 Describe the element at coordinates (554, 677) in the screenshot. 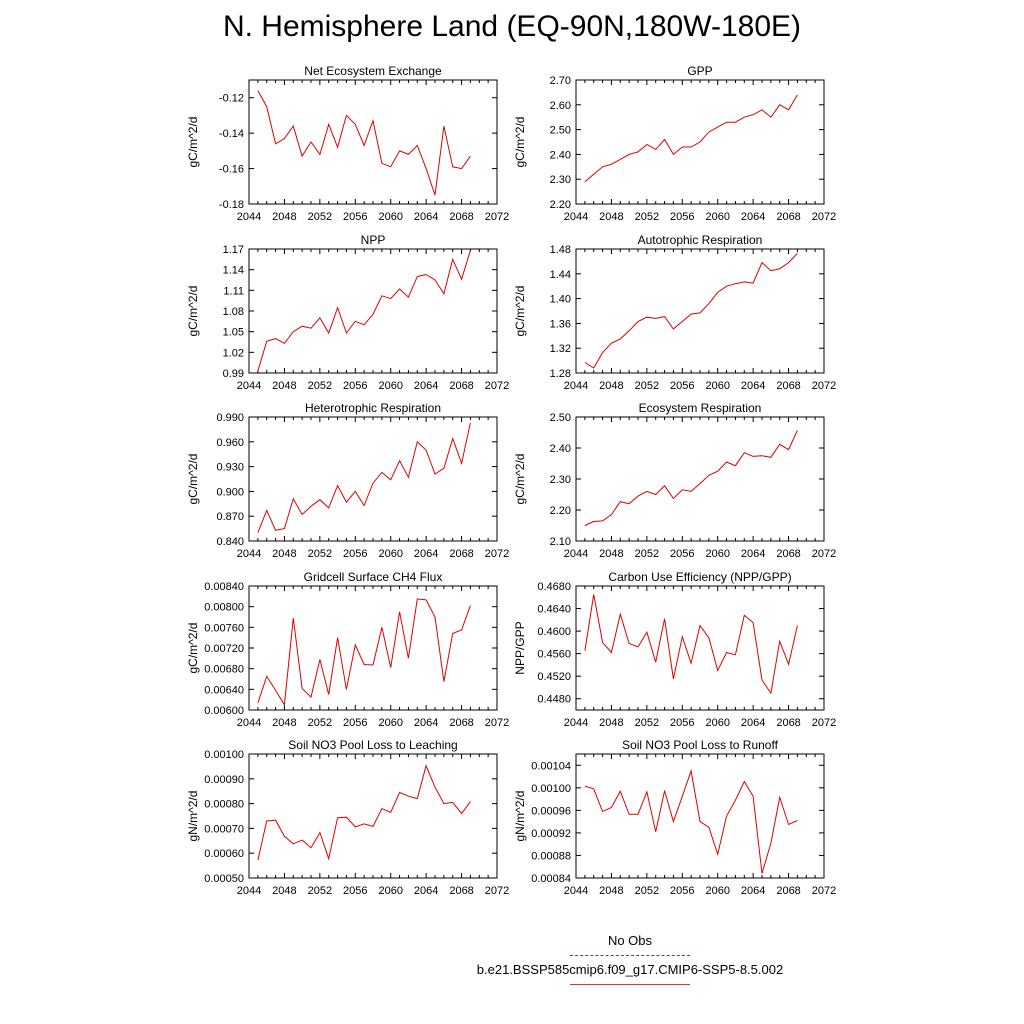

I see `y-tick-label: 0.4520` at that location.